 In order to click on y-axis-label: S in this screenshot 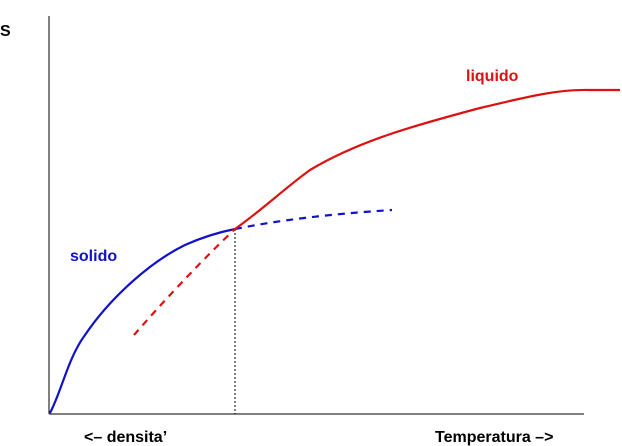, I will do `click(5, 31)`.